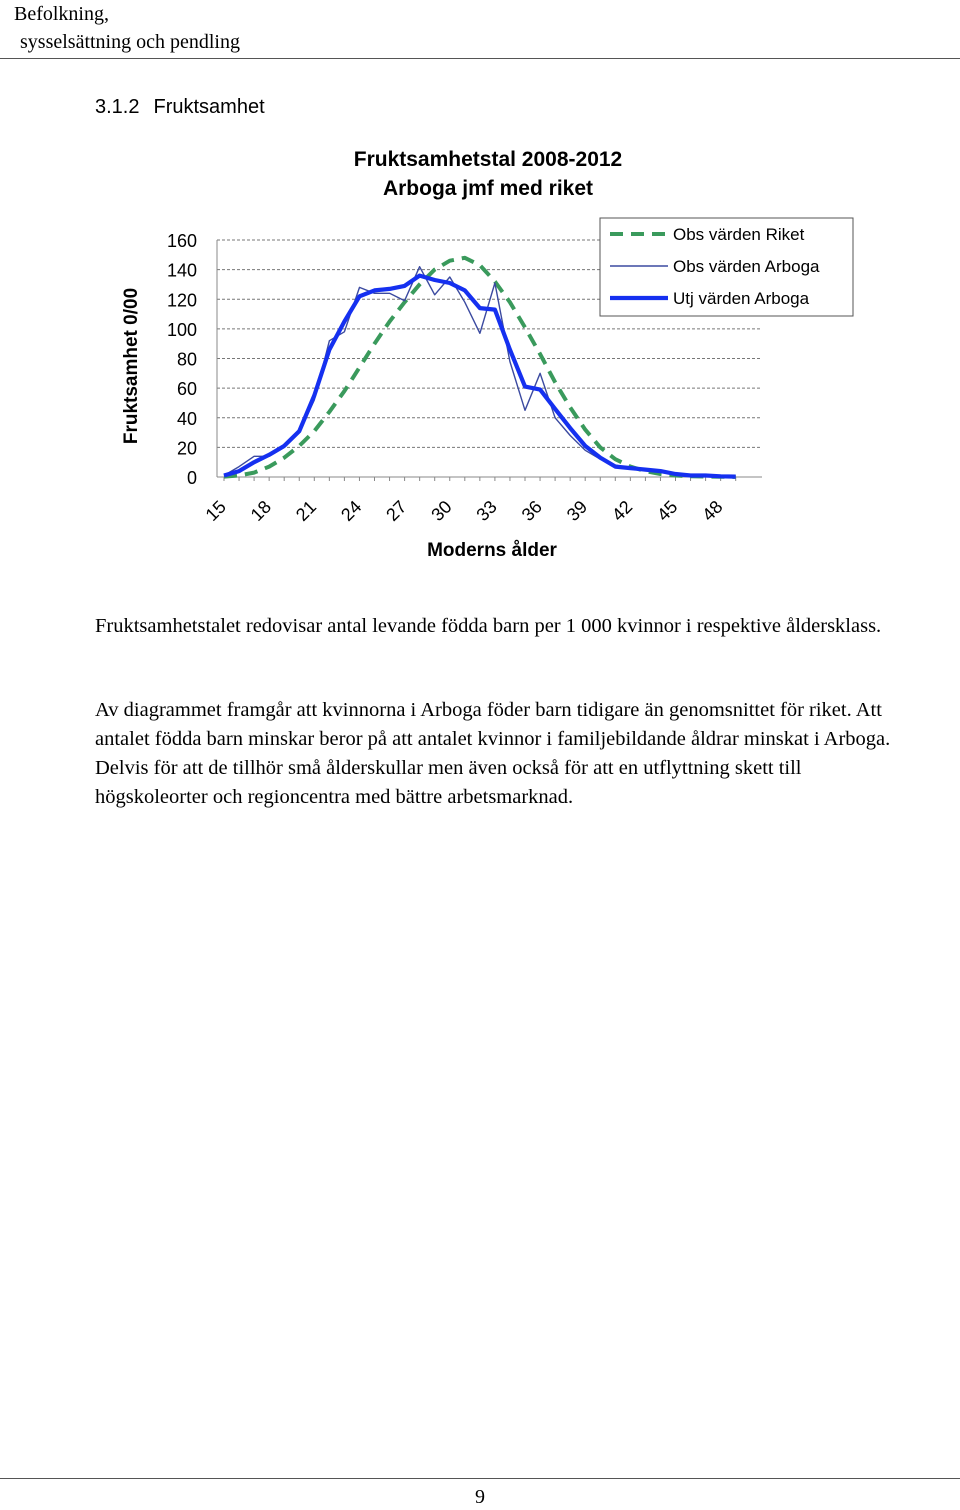  What do you see at coordinates (187, 419) in the screenshot?
I see `y-tick-label: 40` at bounding box center [187, 419].